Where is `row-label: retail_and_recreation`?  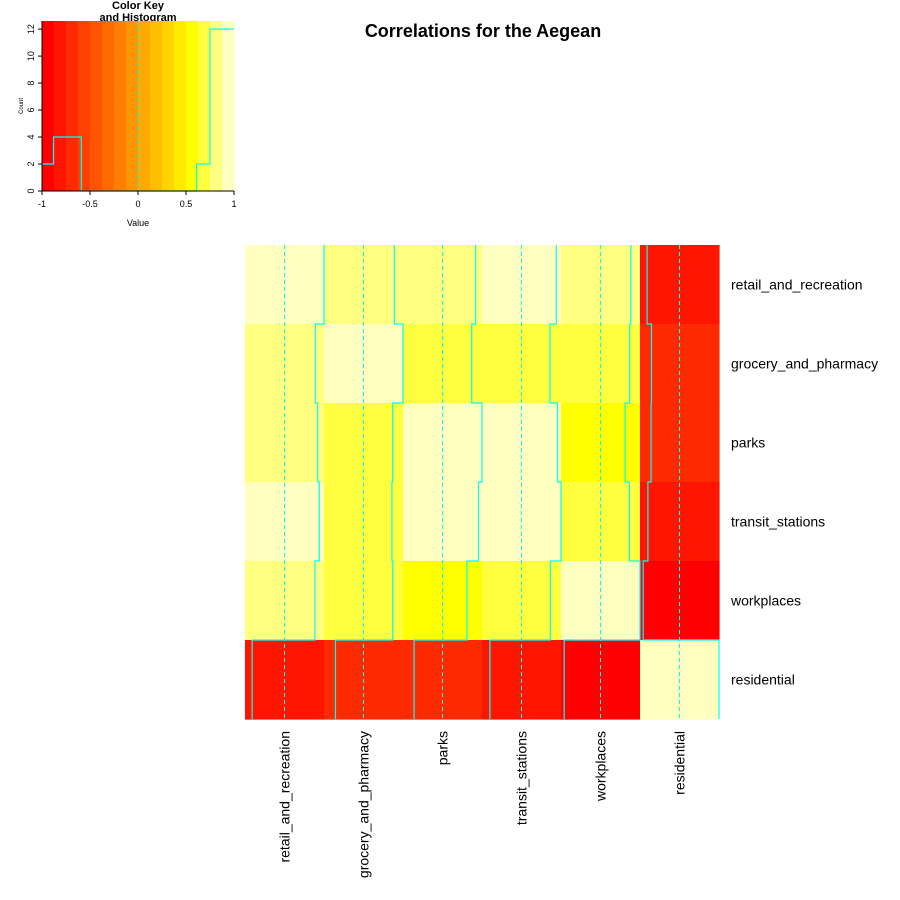
row-label: retail_and_recreation is located at coordinates (797, 285).